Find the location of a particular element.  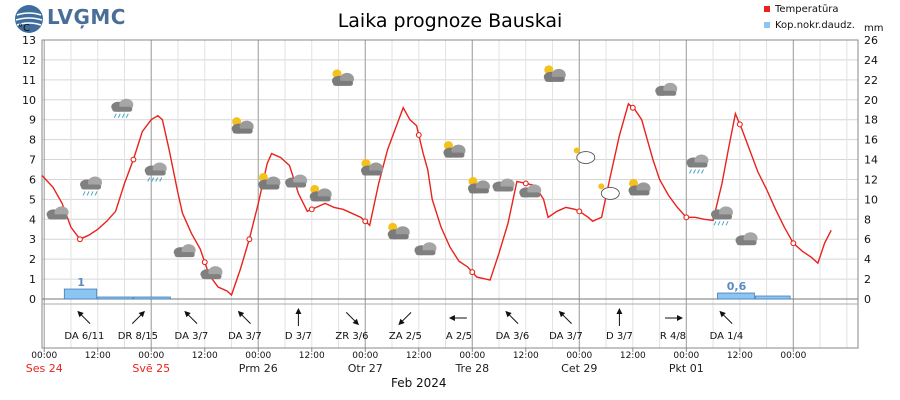

day-label: Cet 29 is located at coordinates (579, 368).